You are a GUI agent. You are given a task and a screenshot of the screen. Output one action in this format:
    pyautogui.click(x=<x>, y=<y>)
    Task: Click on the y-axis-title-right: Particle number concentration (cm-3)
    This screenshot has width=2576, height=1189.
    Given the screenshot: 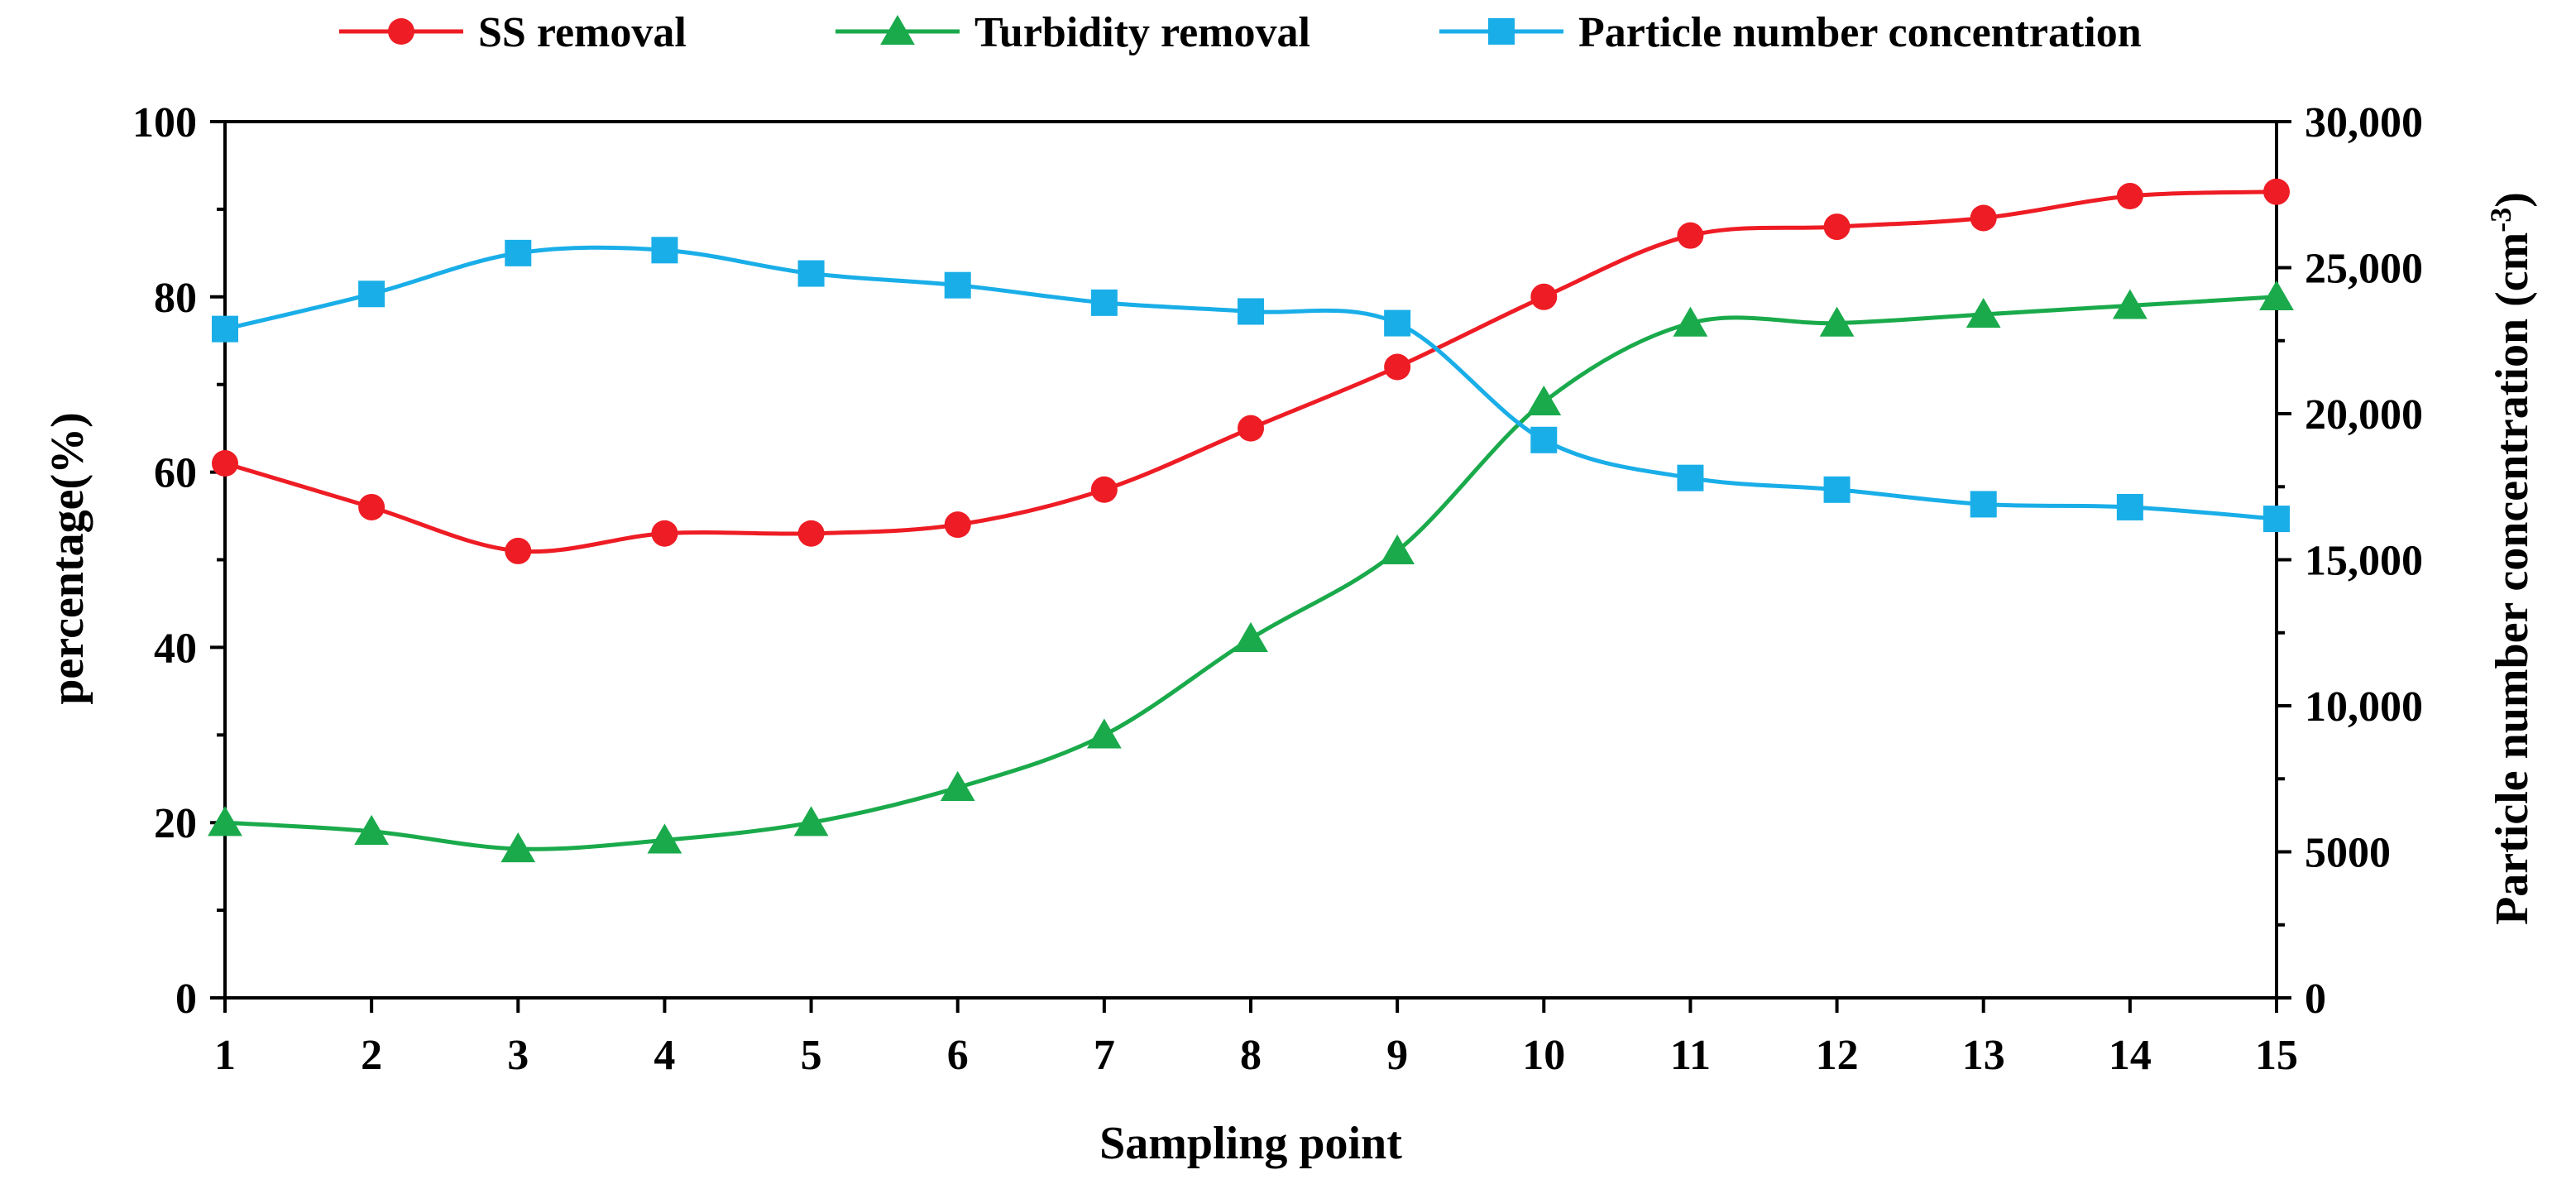 What is the action you would take?
    pyautogui.click(x=2511, y=558)
    